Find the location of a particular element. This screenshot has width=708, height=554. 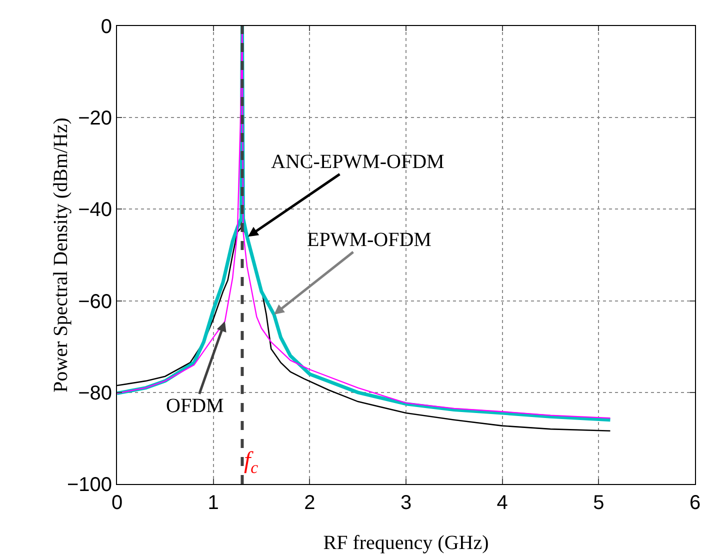

annotation: EPWM-OFDM is located at coordinates (369, 240).